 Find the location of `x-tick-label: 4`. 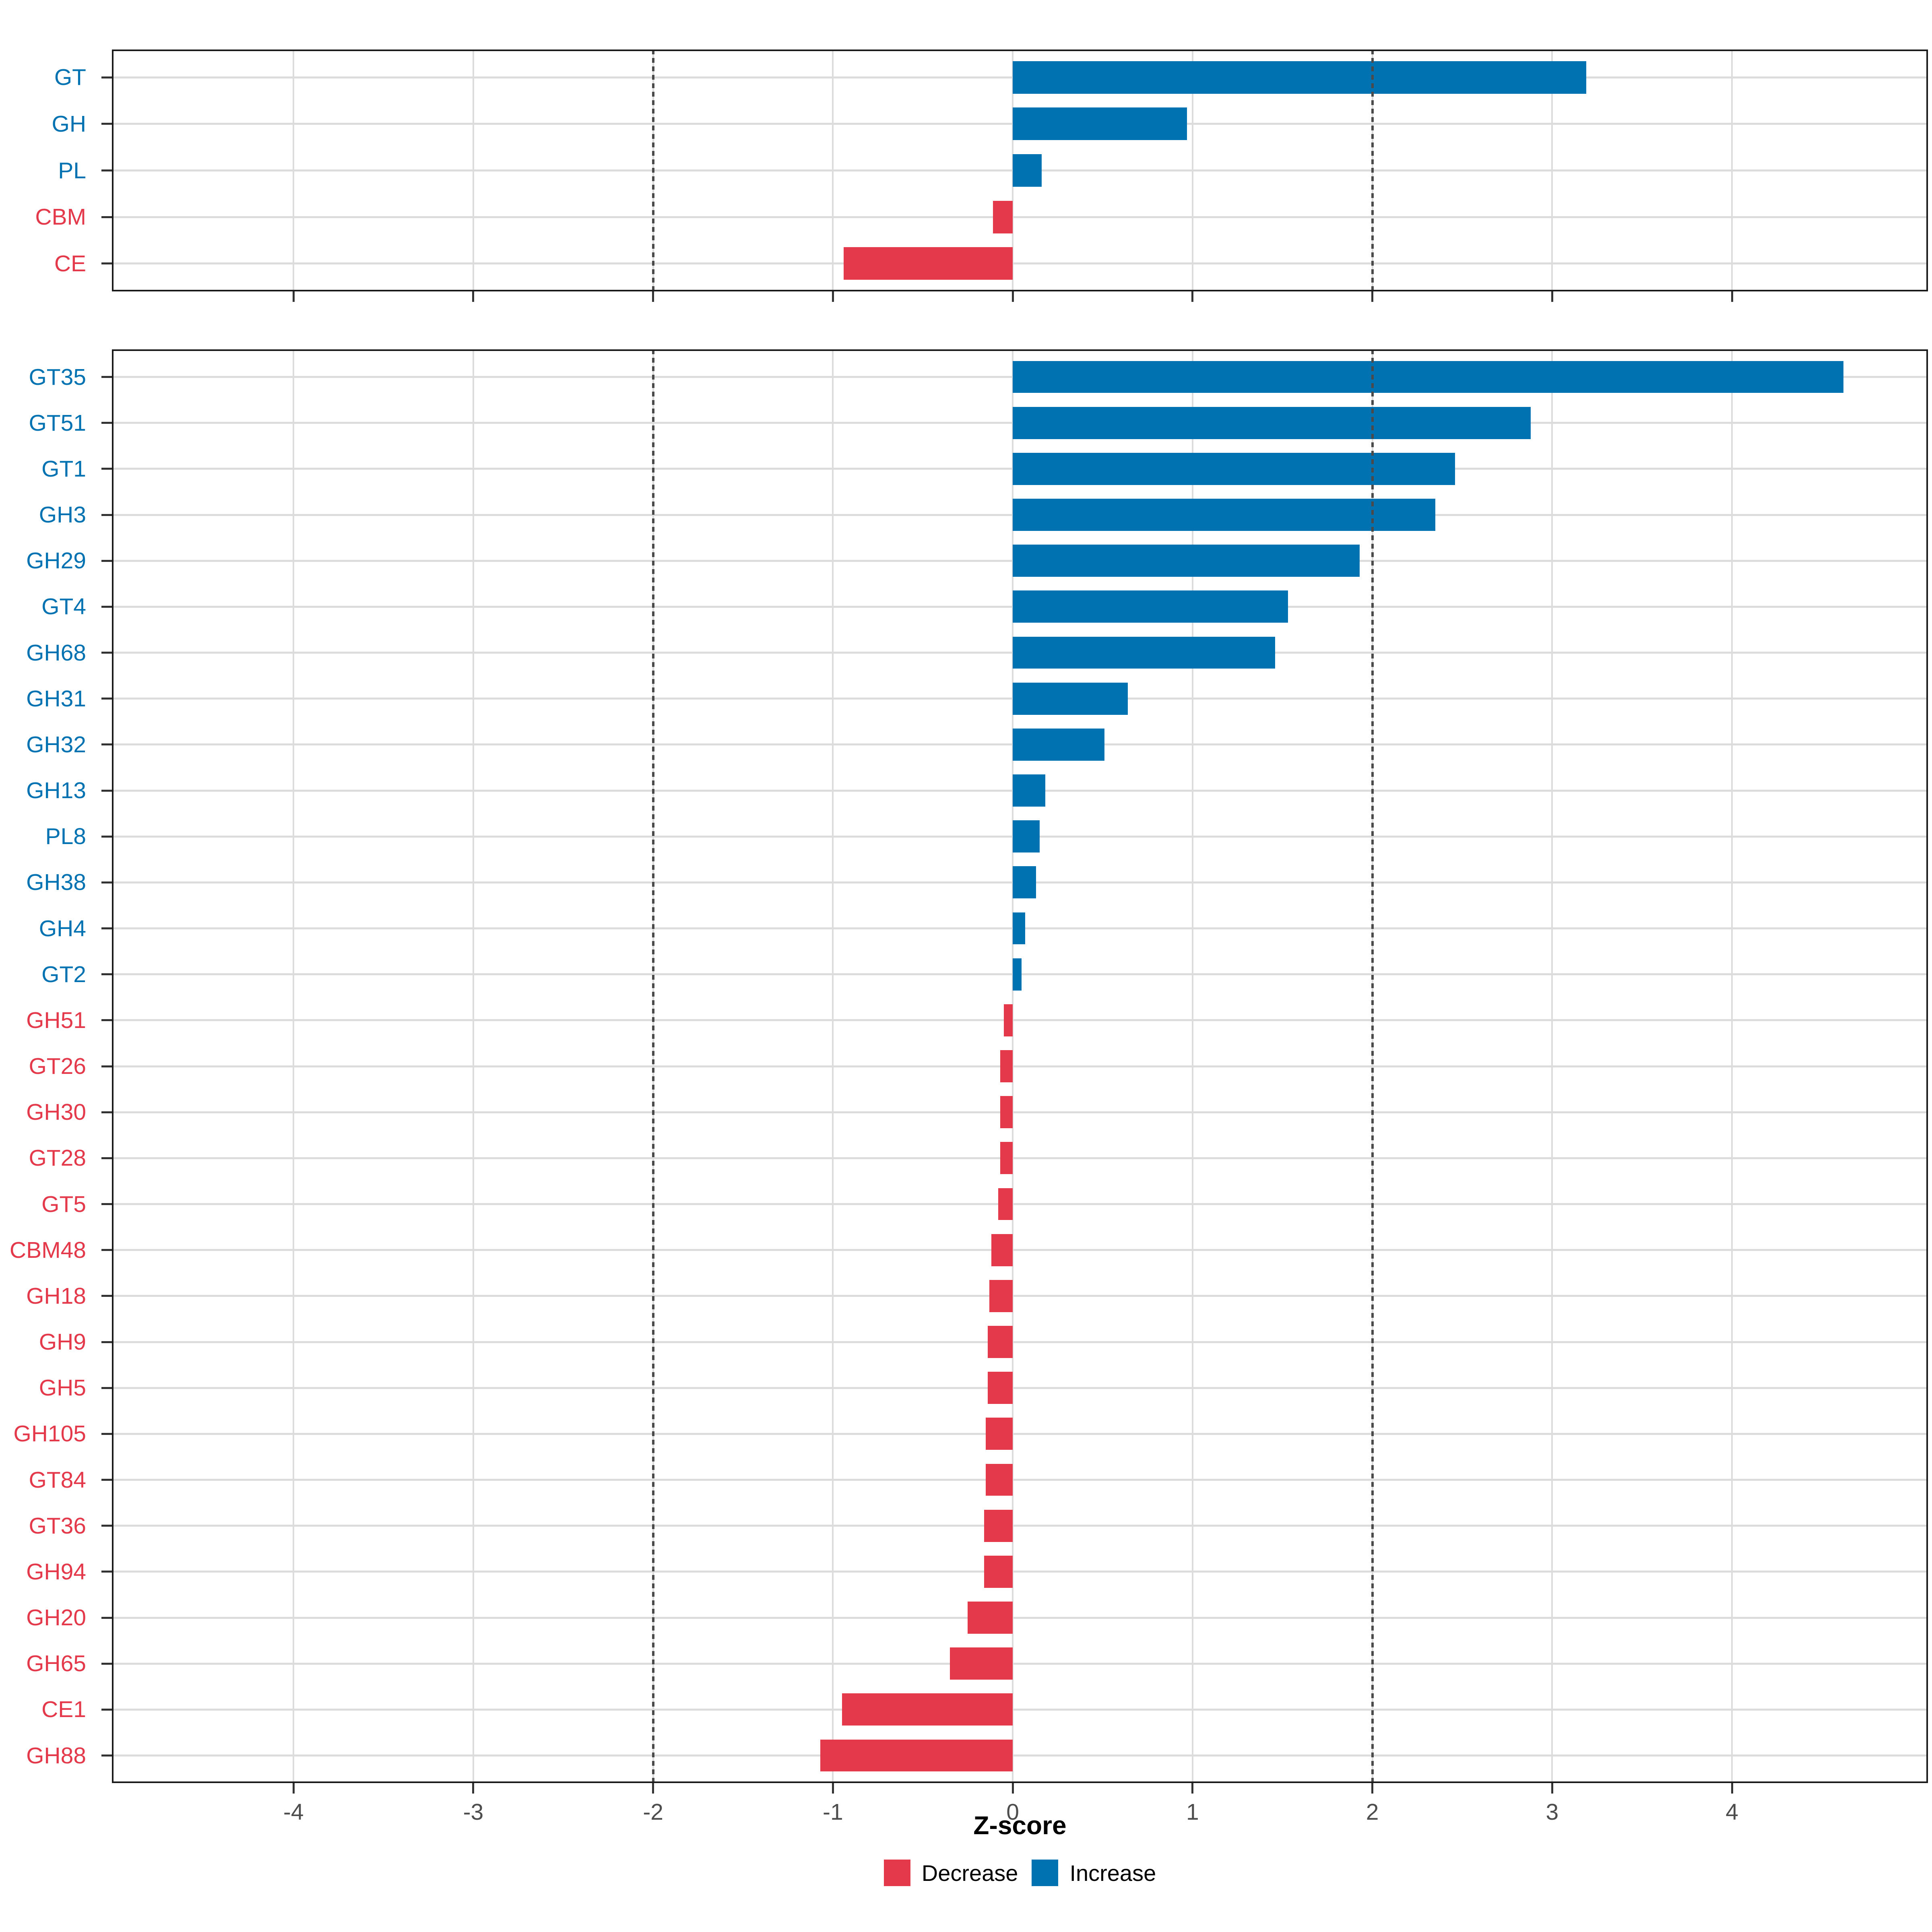

x-tick-label: 4 is located at coordinates (1732, 1812).